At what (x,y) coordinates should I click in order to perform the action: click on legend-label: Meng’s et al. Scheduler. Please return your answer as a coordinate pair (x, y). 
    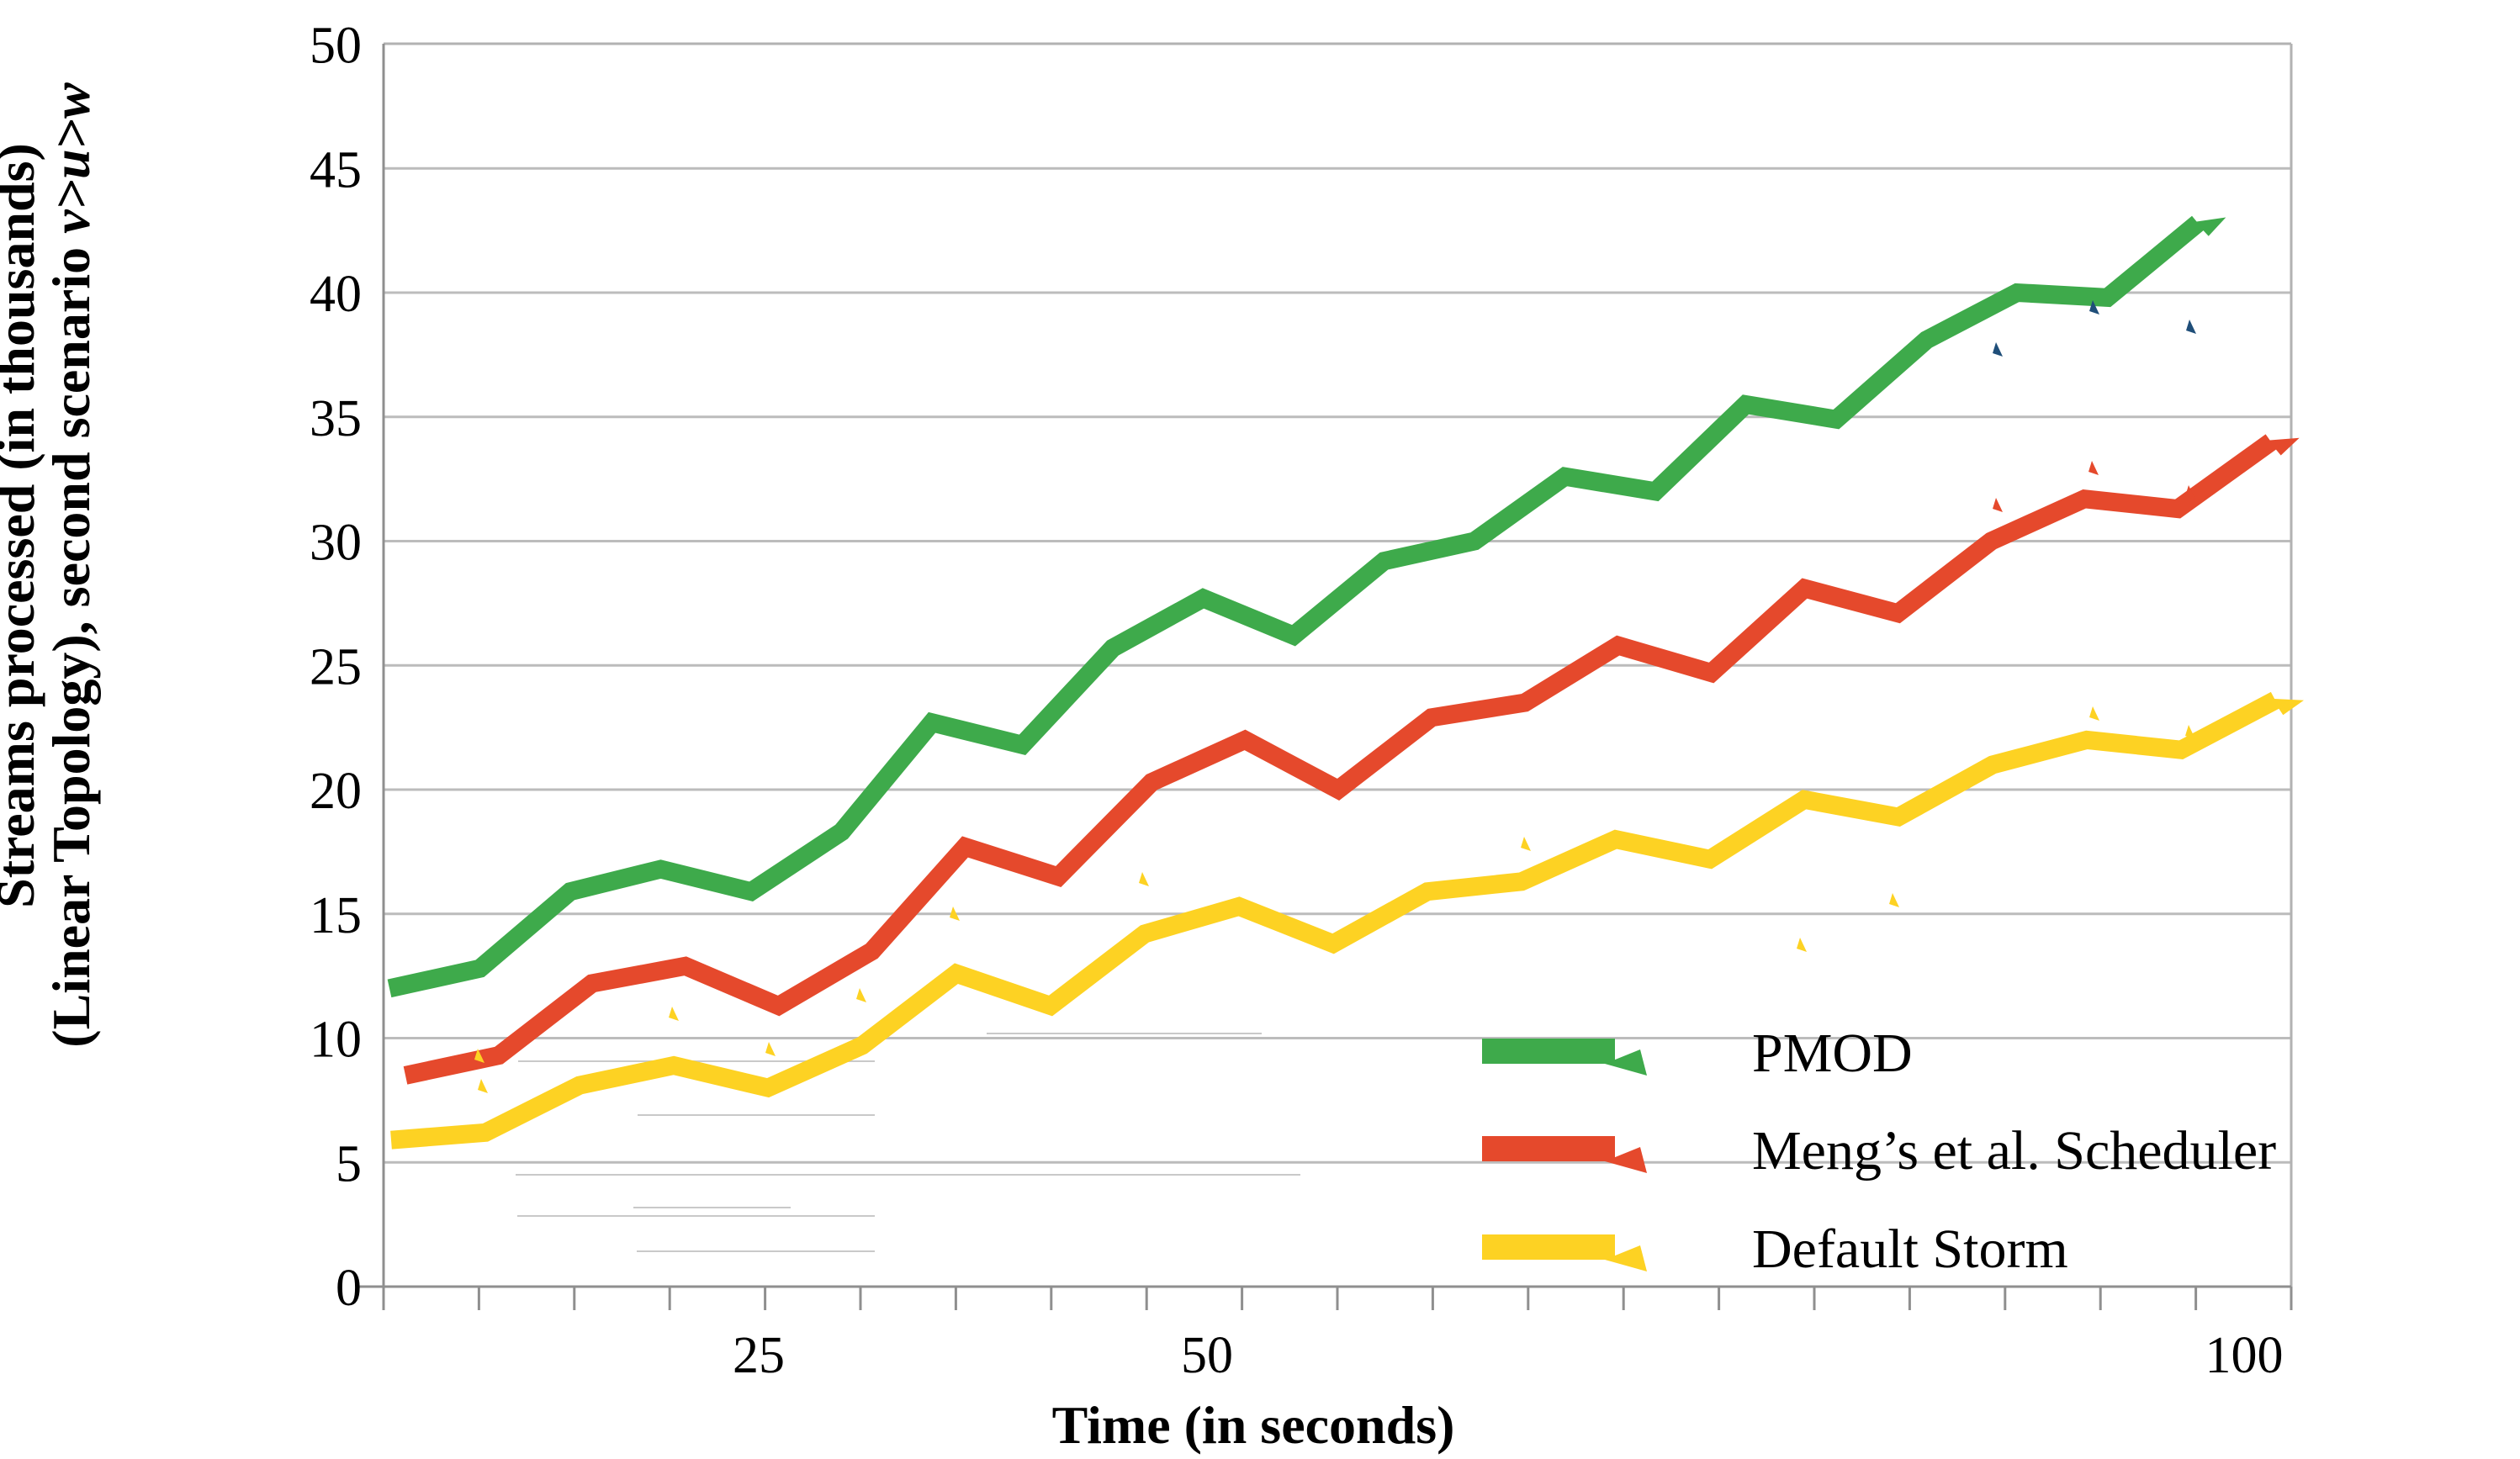
    Looking at the image, I should click on (2014, 1151).